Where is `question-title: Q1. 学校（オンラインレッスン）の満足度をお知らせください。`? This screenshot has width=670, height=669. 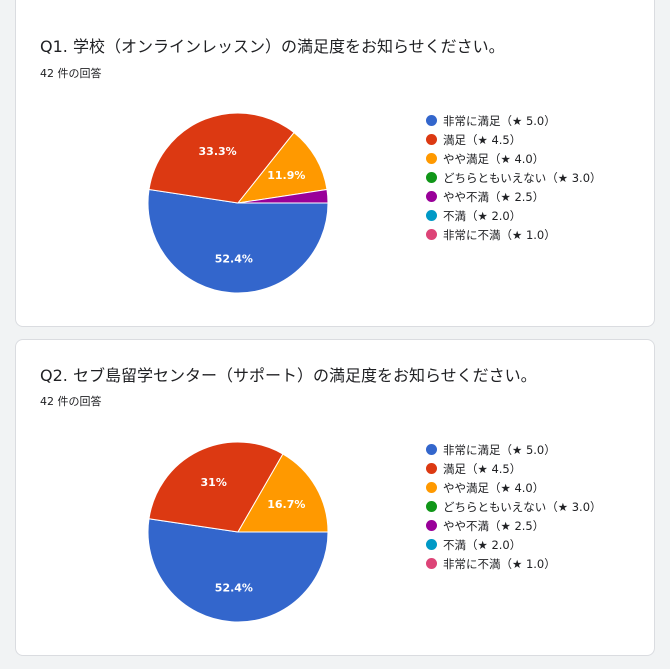 question-title: Q1. 学校（オンラインレッスン）の満足度をお知らせください。 is located at coordinates (272, 46).